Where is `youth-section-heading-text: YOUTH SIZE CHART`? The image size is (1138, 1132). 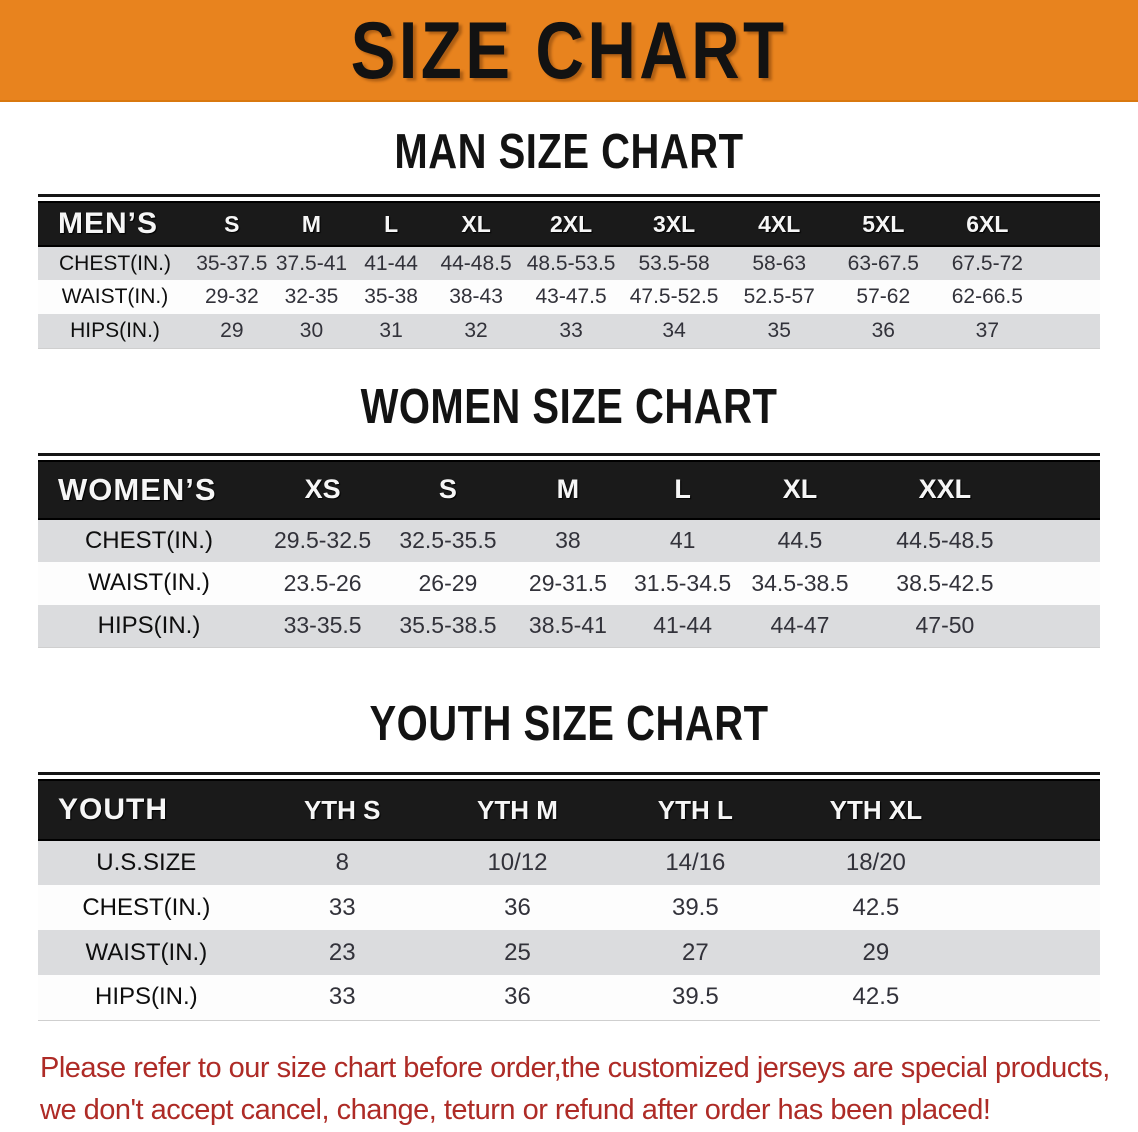
youth-section-heading-text: YOUTH SIZE CHART is located at coordinates (569, 724).